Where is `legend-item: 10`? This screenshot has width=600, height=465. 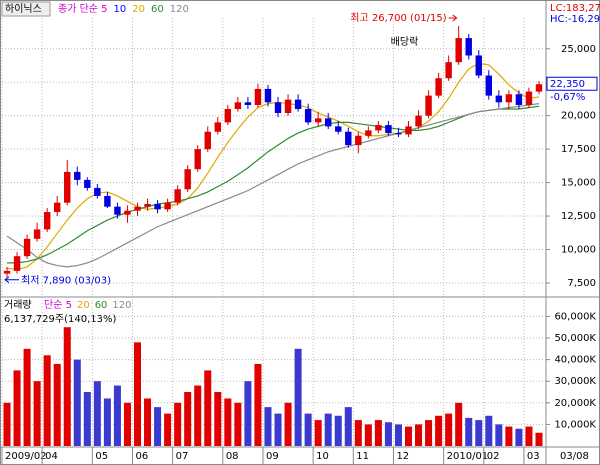 legend-item: 10 is located at coordinates (120, 9).